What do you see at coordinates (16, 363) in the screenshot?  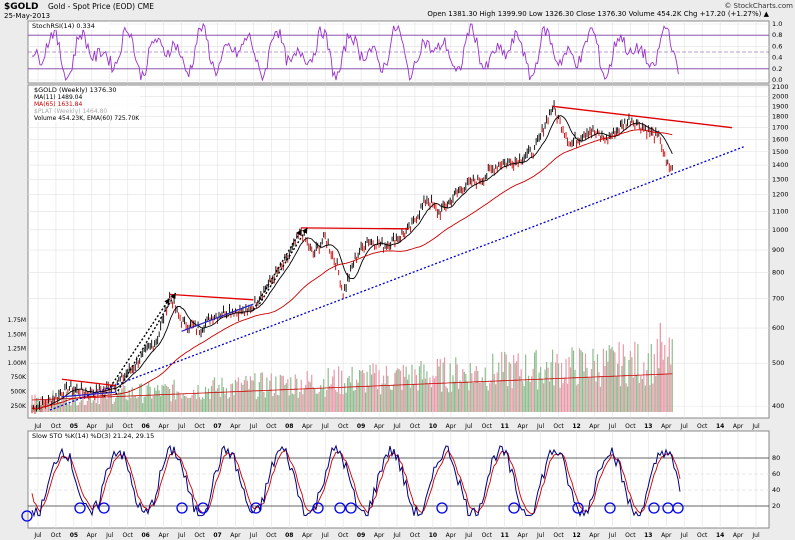 I see `volume-tick-label: 1.00M` at bounding box center [16, 363].